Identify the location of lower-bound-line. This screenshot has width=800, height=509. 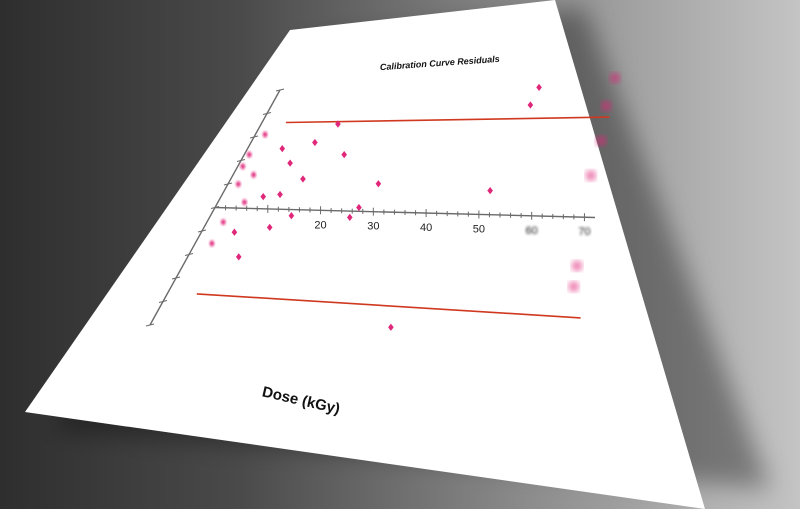
(388, 306).